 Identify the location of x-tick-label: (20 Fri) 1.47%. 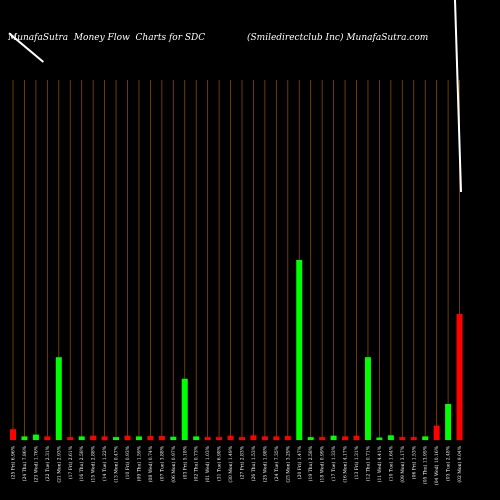
(299, 462).